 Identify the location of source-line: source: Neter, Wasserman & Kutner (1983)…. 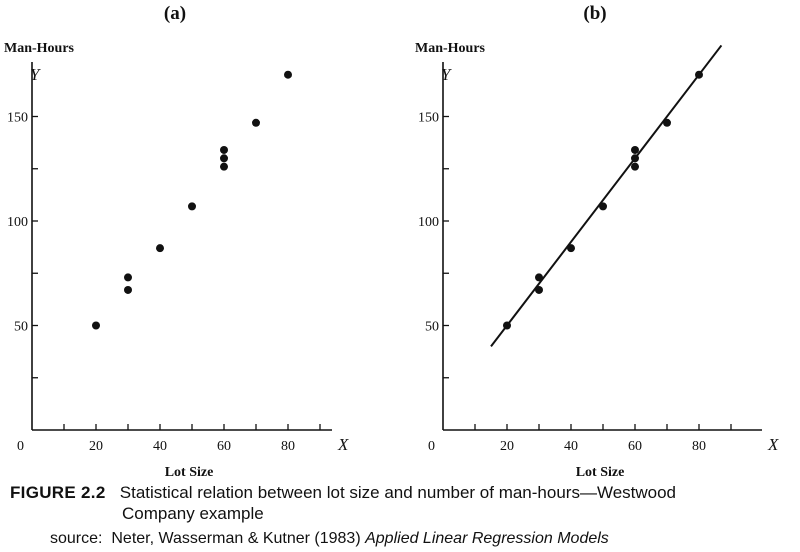
(420, 539).